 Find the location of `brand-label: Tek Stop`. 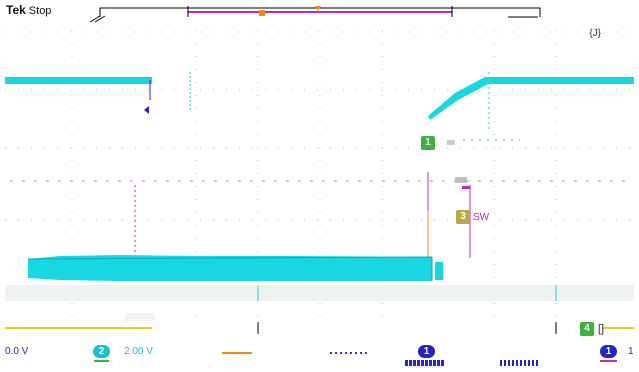

brand-label: Tek Stop is located at coordinates (28, 10).